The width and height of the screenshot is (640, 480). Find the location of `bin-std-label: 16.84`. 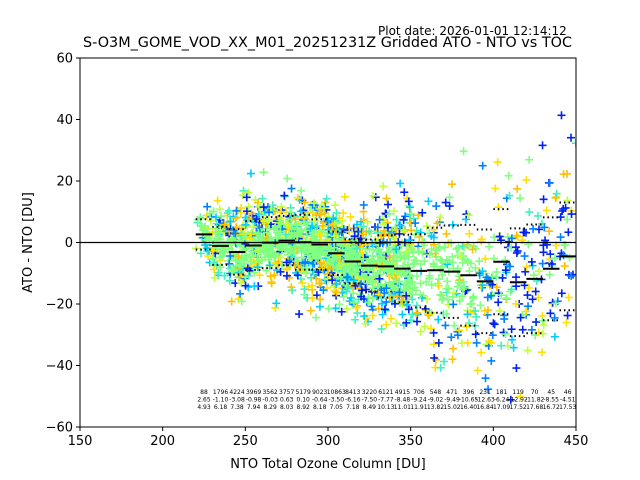

bin-std-label: 16.84 is located at coordinates (484, 407).